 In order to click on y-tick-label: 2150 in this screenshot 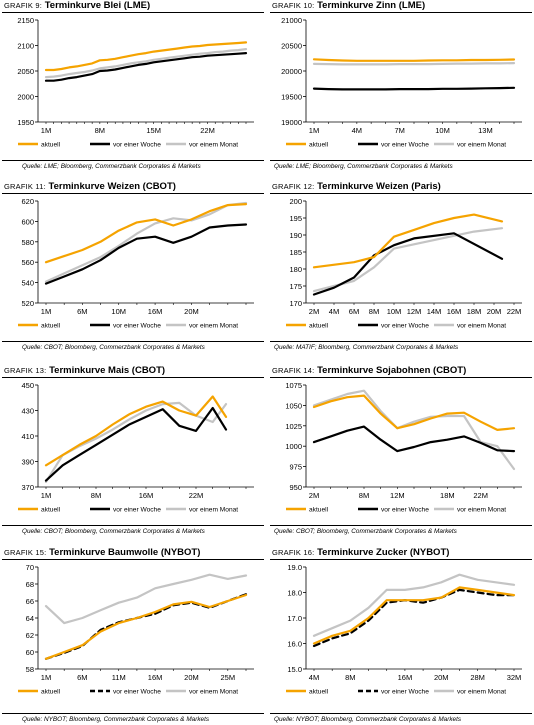, I will do `click(25, 20)`.